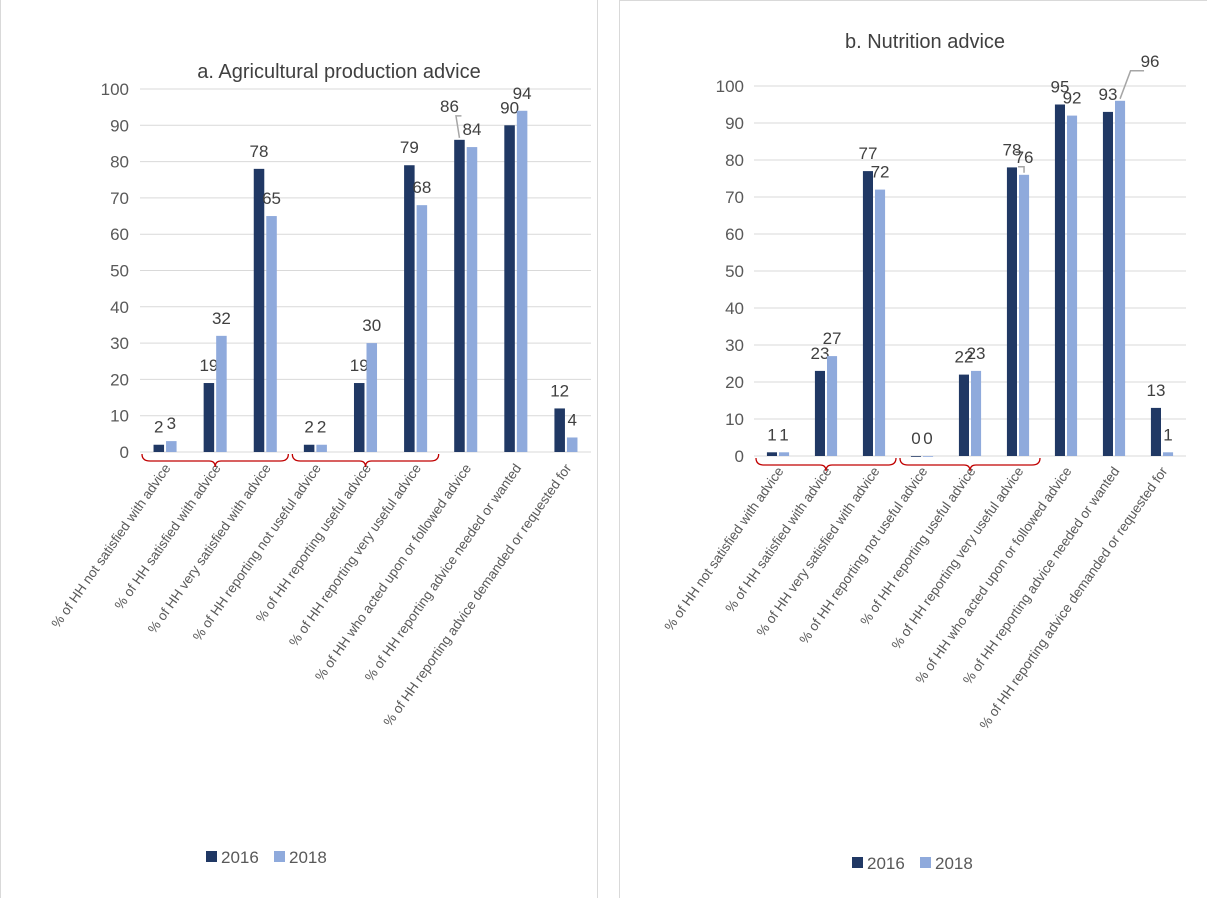  Describe the element at coordinates (571, 419) in the screenshot. I see `data-label: 4` at that location.